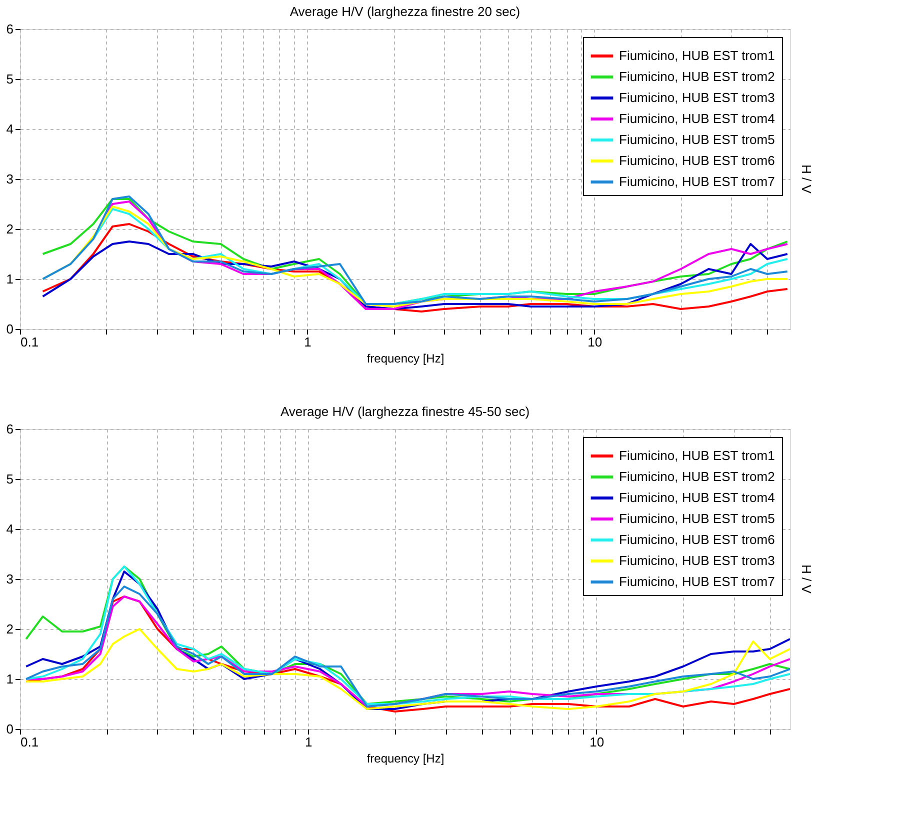 This screenshot has height=836, width=902. What do you see at coordinates (405, 11) in the screenshot?
I see `chart-title: Average H/V (larghezza finestre 20 sec)` at bounding box center [405, 11].